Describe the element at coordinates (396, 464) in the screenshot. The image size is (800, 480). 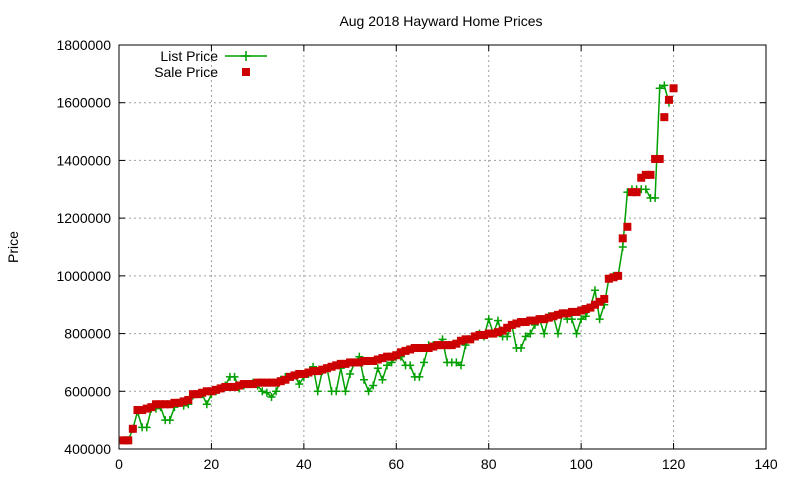
I see `x-tick-label: 60` at that location.